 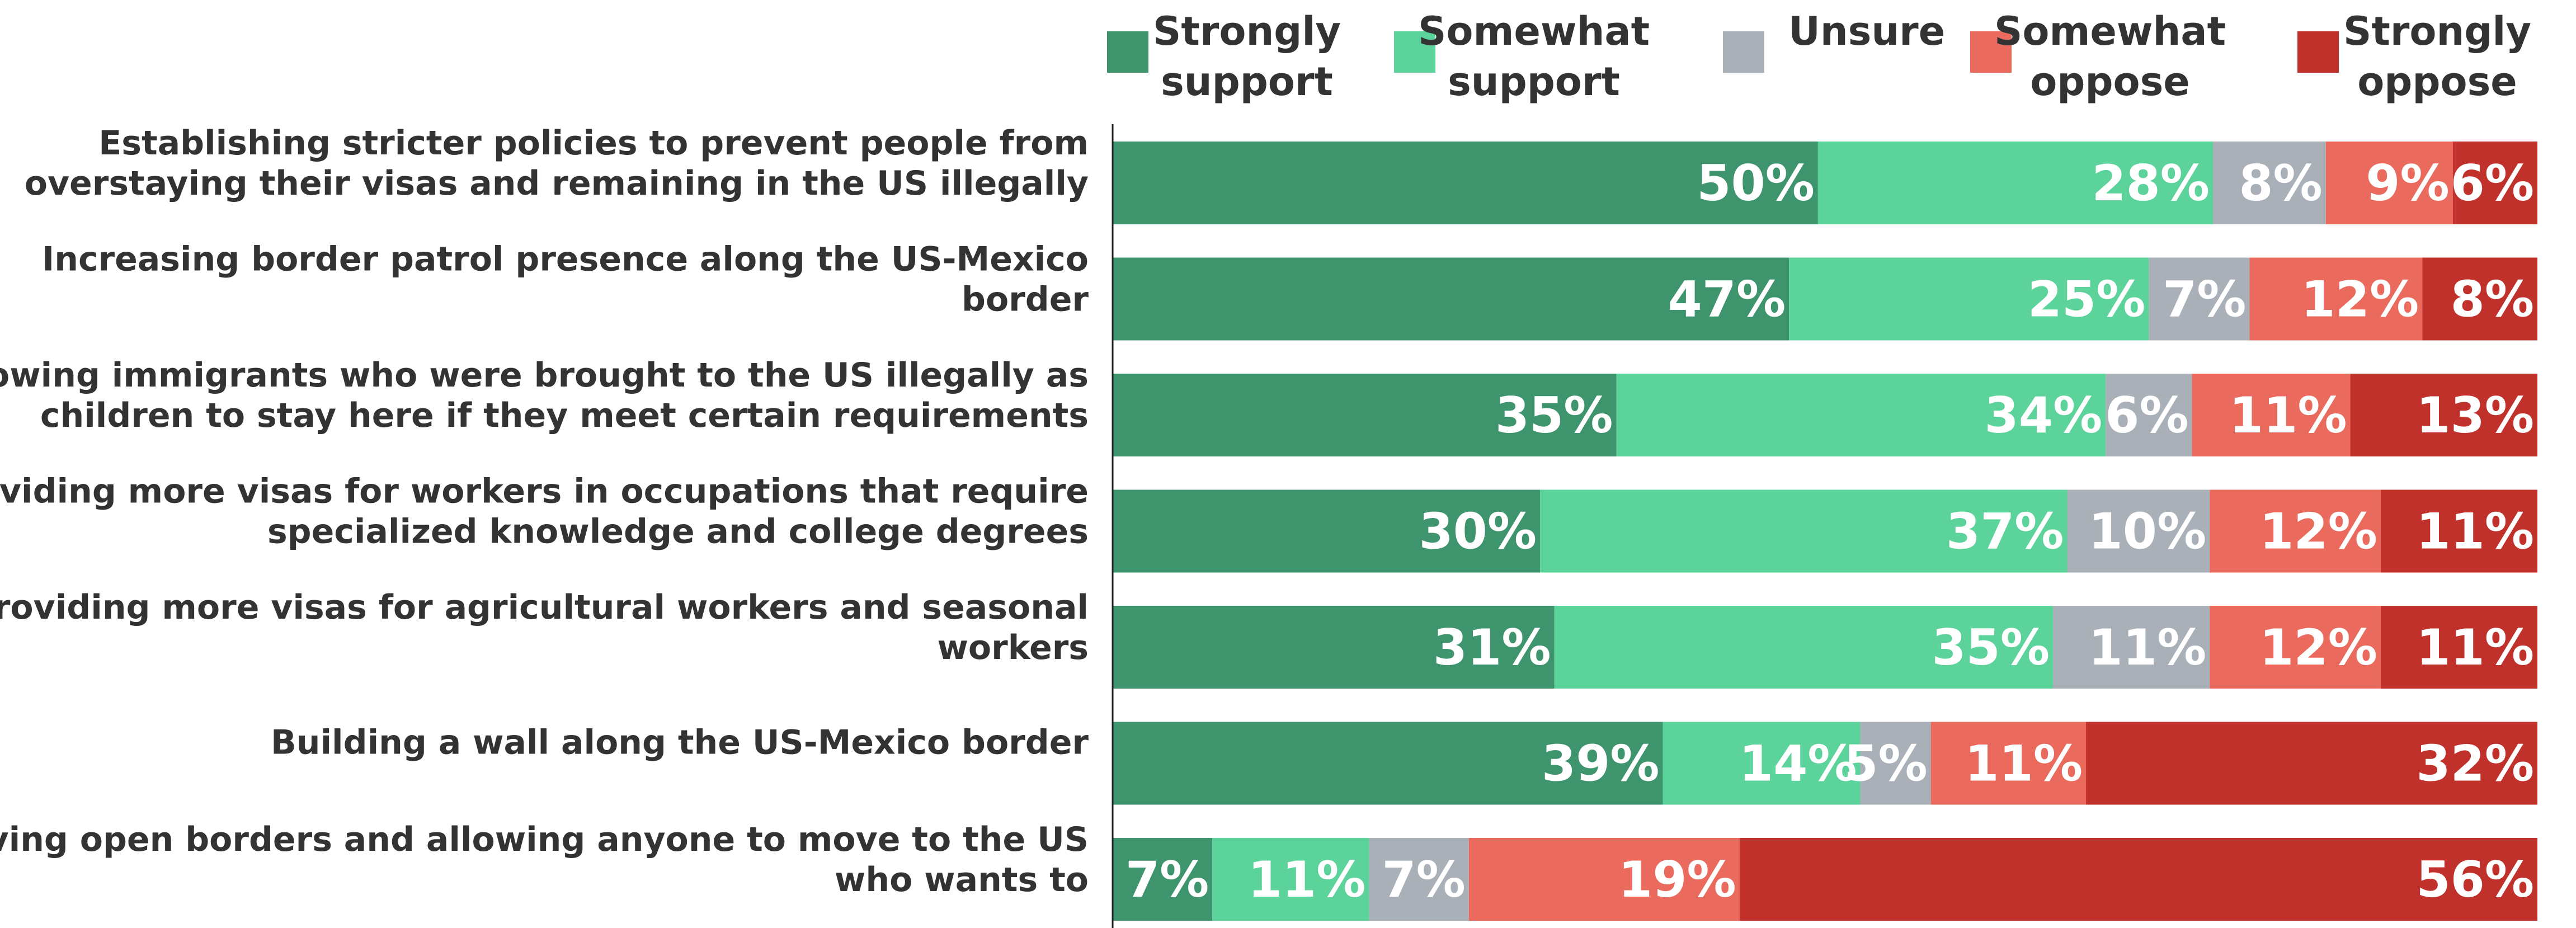 I want to click on data-label: 5%, so click(x=1885, y=763).